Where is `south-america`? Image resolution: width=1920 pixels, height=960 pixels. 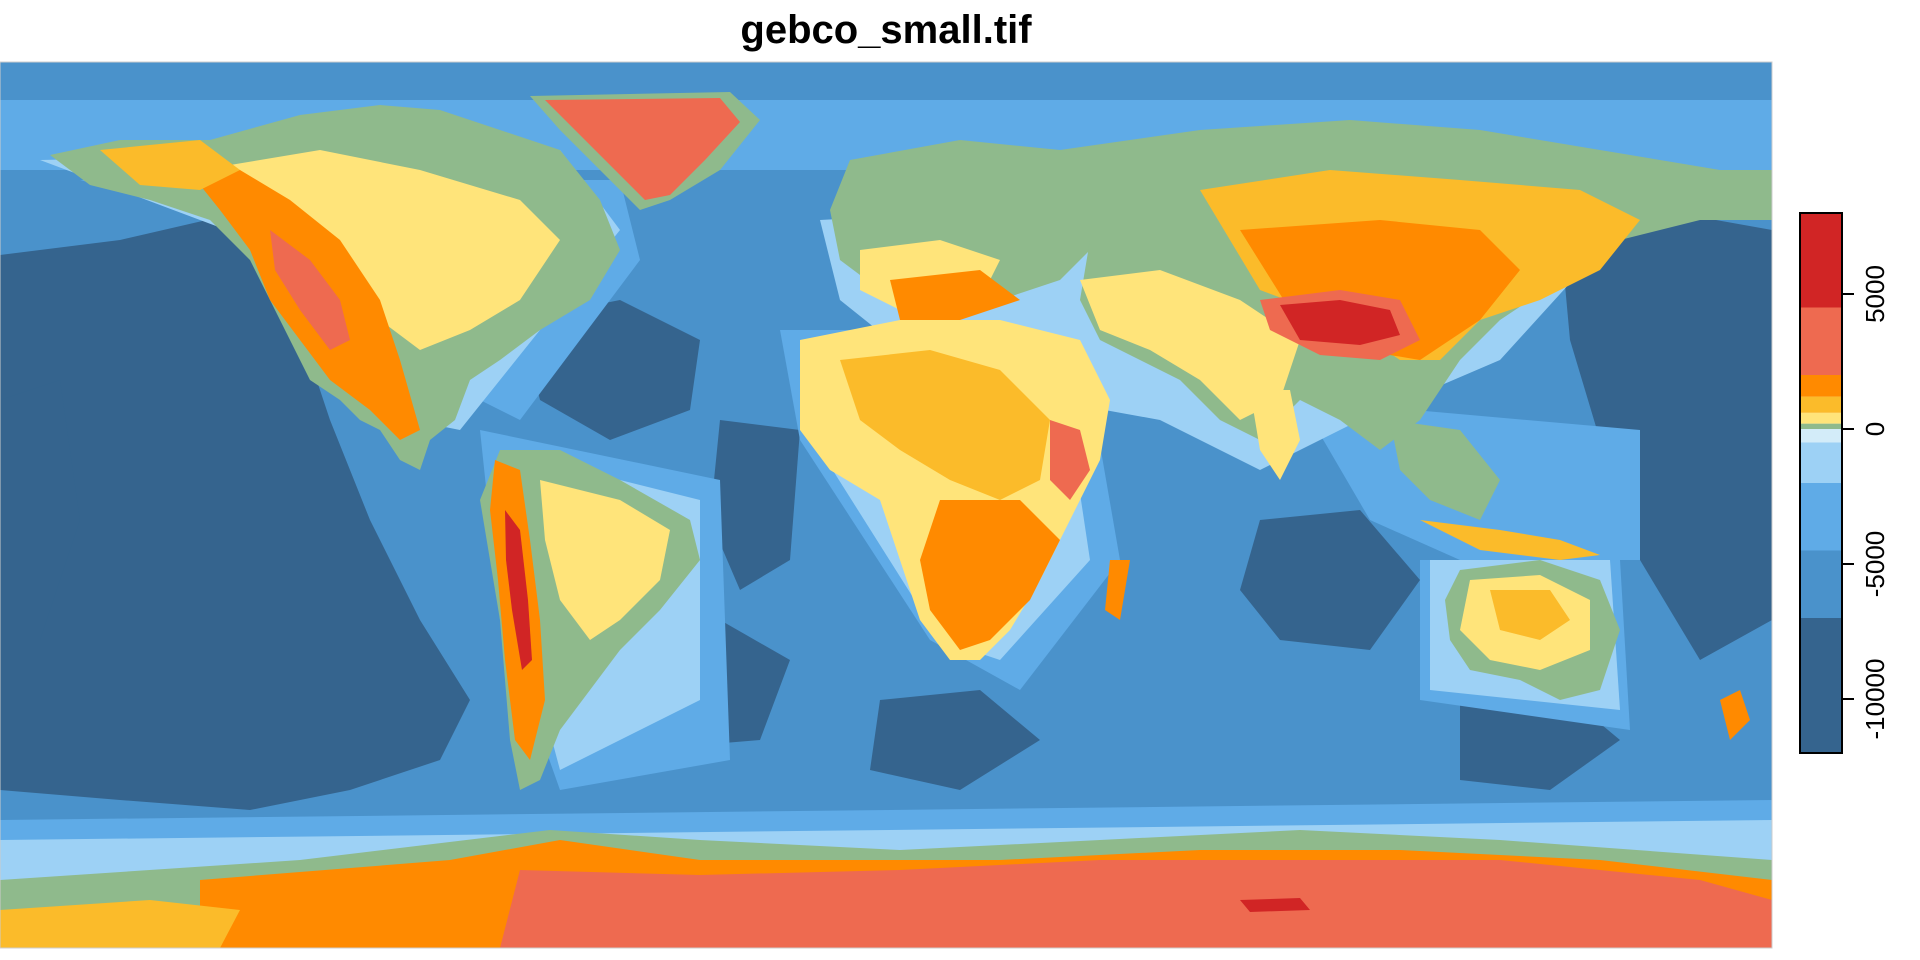 south-america is located at coordinates (590, 620).